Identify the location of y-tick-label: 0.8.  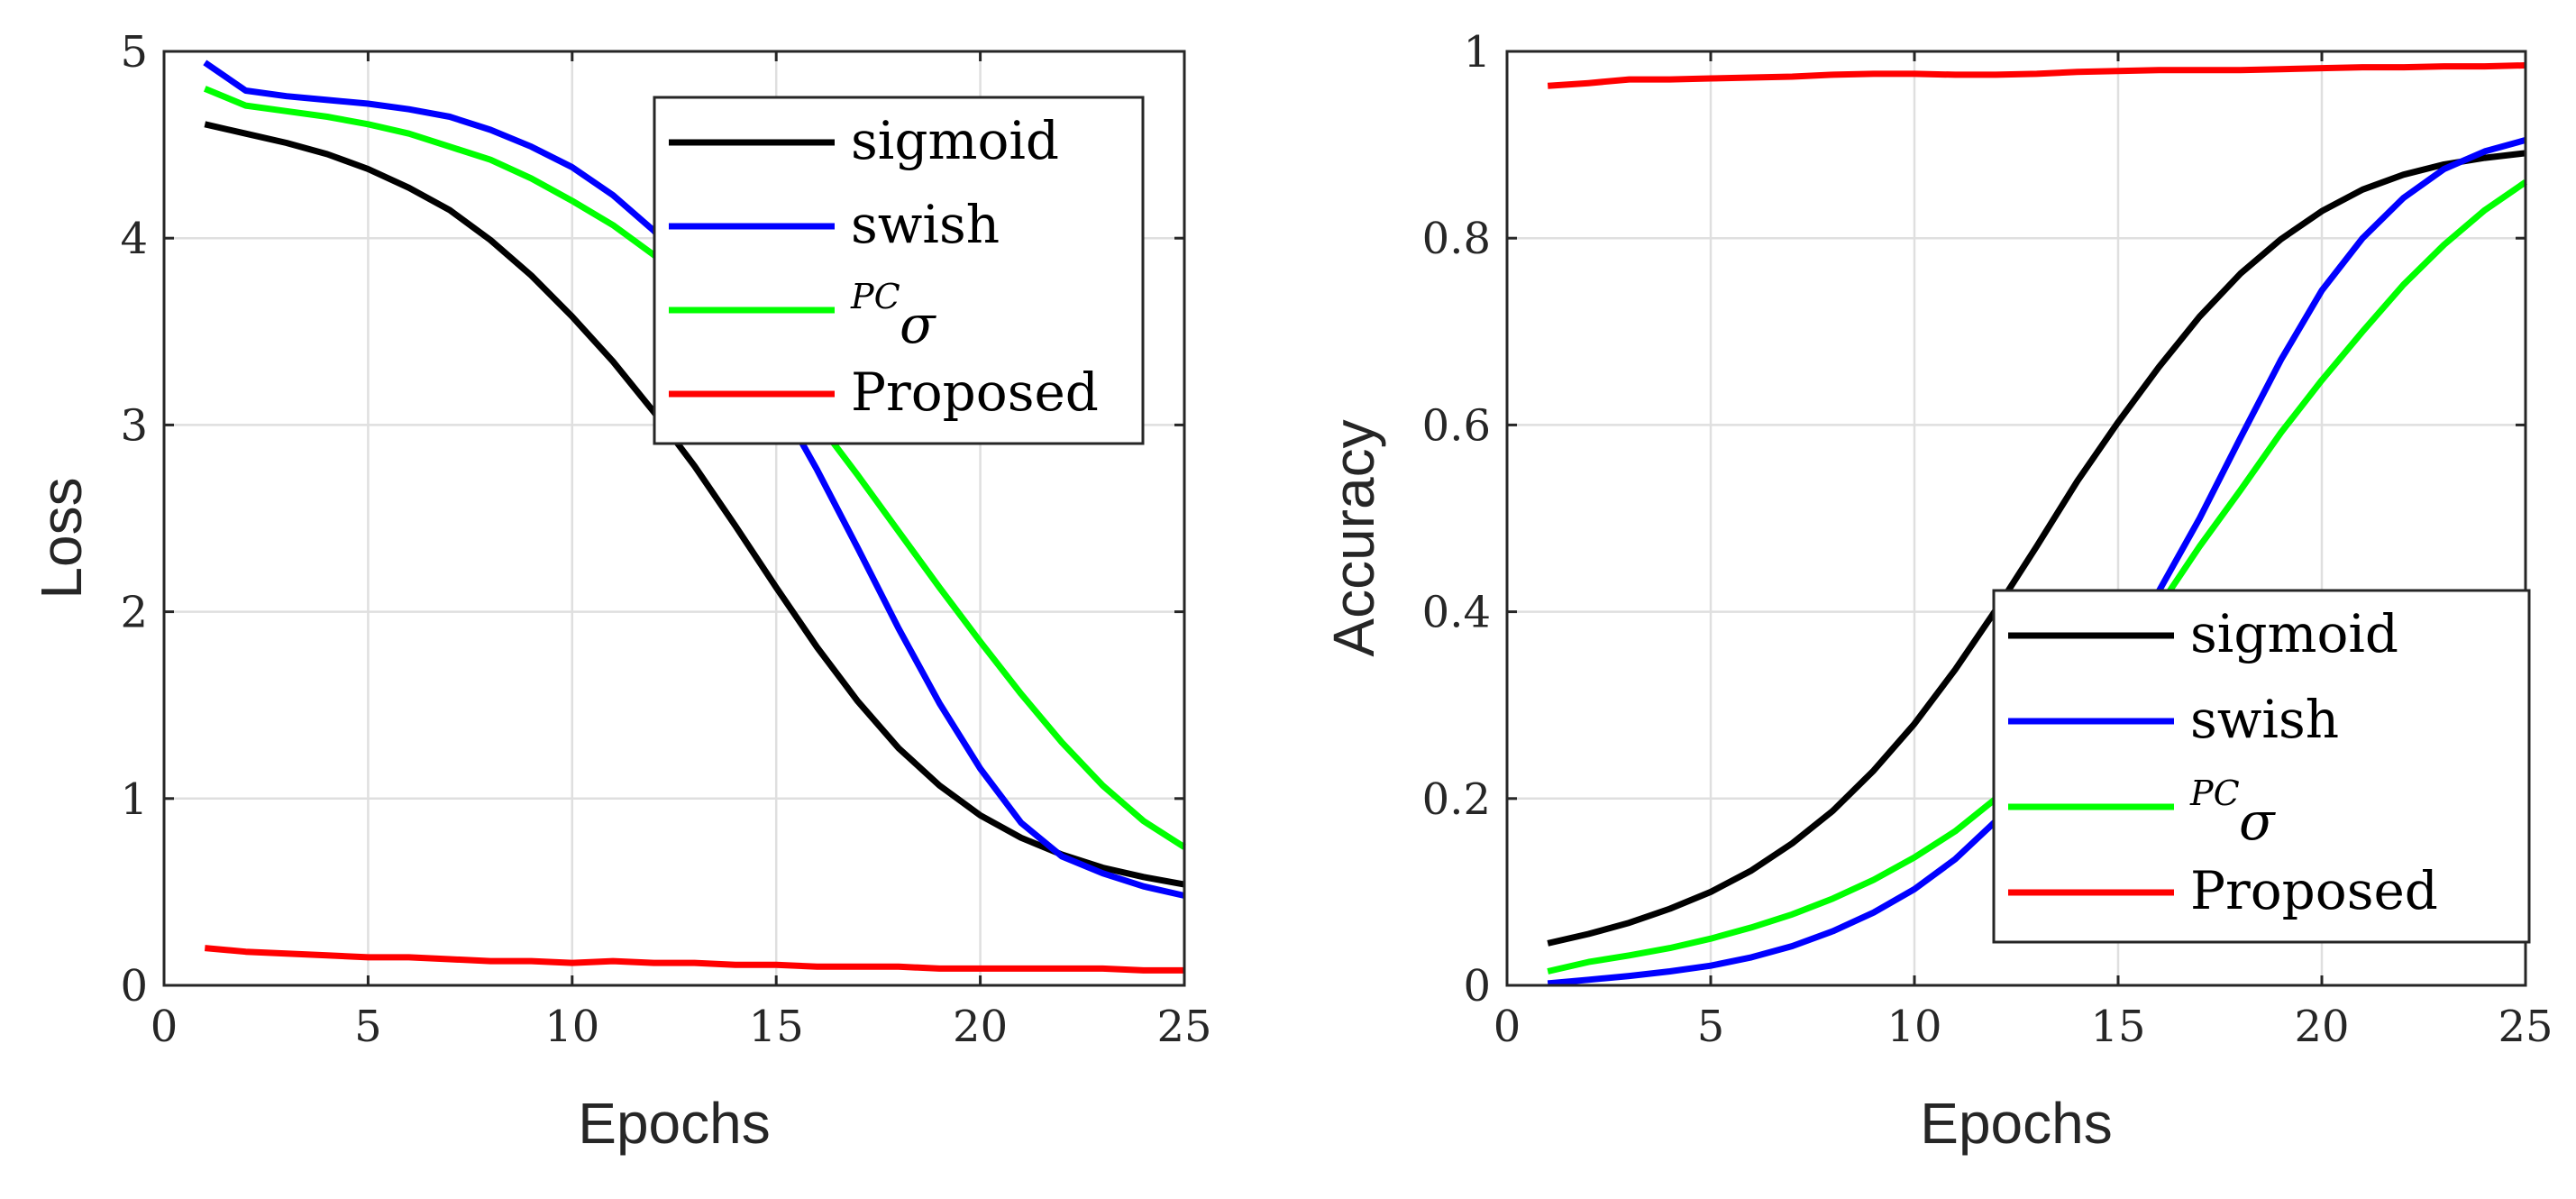
(1457, 239).